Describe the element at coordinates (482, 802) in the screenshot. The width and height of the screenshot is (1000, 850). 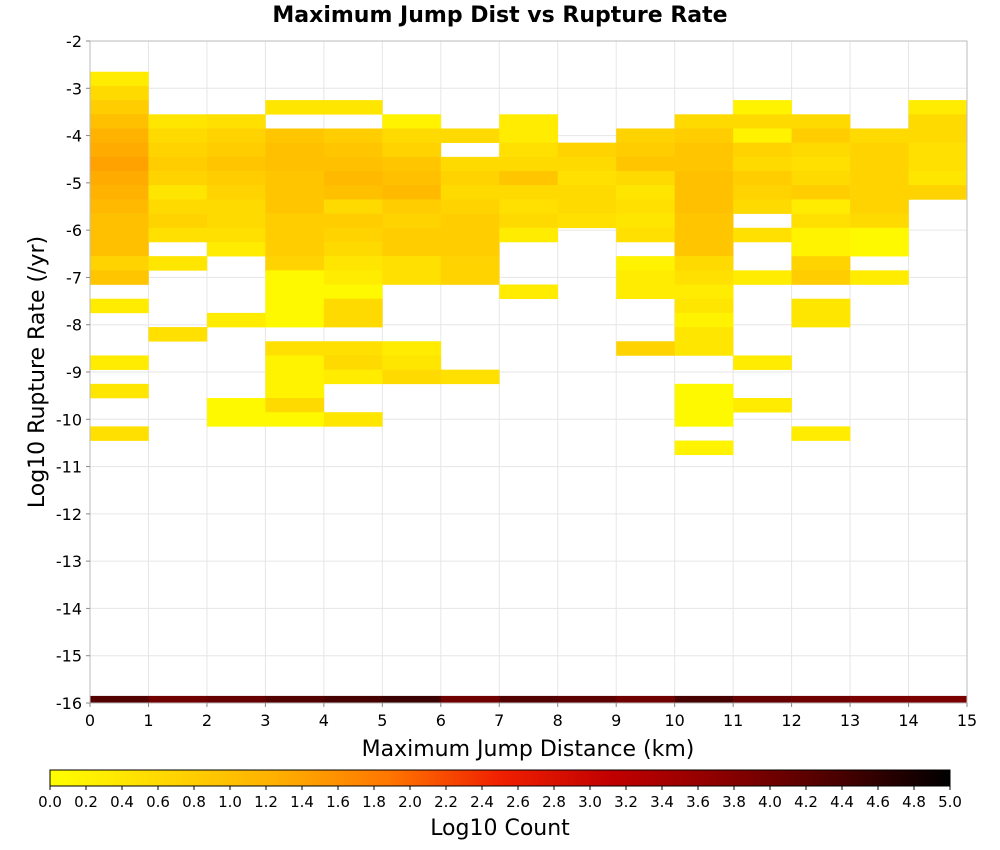
I see `colorbar-tick-label: 2.4` at that location.